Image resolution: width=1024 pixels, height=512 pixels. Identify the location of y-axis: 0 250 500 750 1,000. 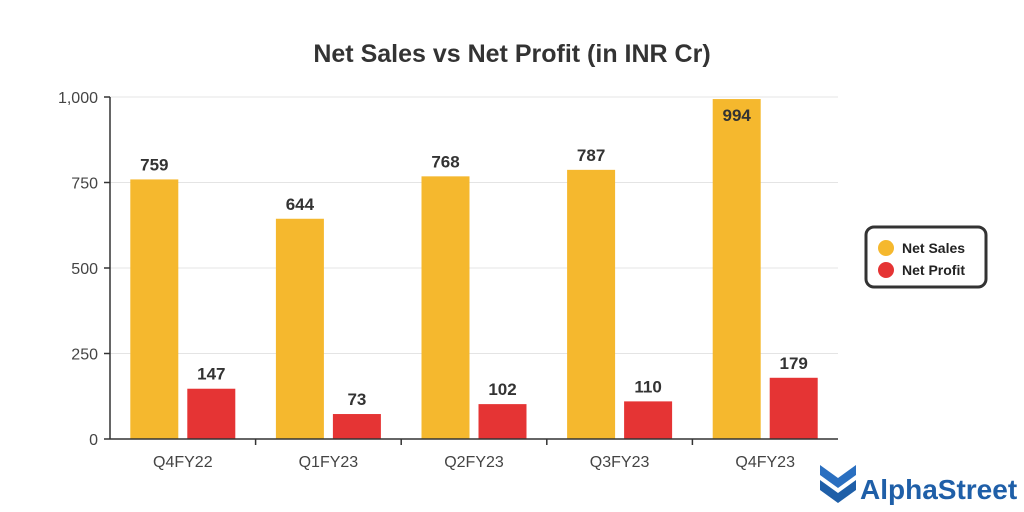
(84, 269).